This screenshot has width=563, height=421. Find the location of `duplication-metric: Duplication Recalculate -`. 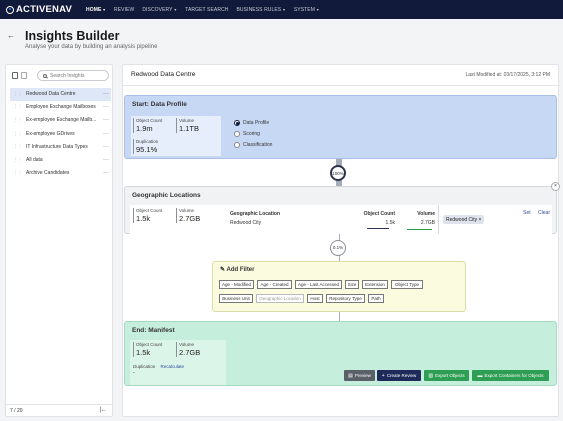

duplication-metric: Duplication Recalculate - is located at coordinates (158, 370).